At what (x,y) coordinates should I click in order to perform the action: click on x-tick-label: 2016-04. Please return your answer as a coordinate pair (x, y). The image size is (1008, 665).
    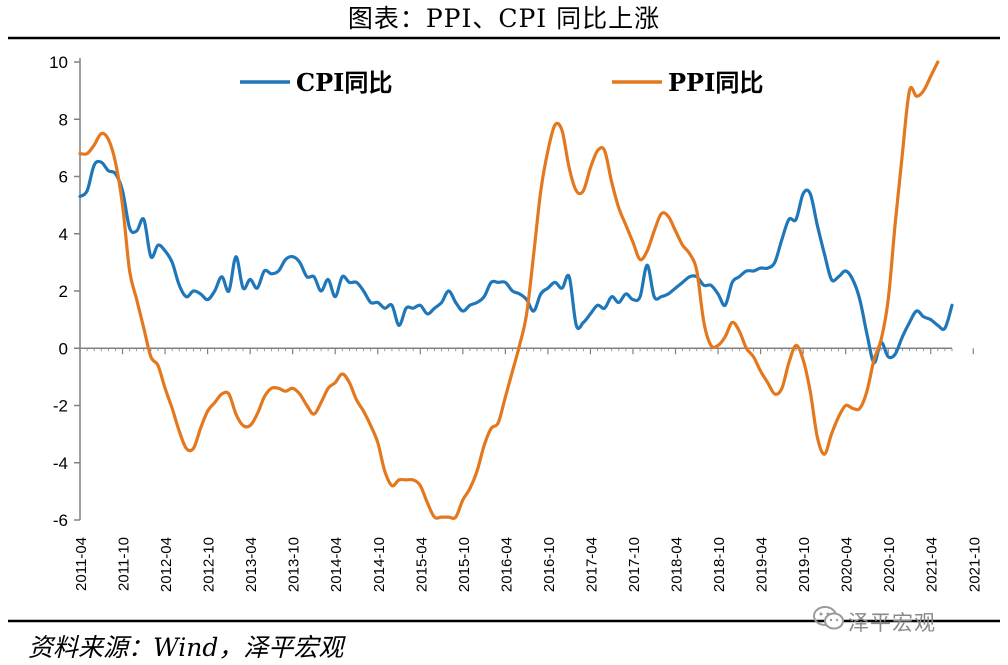
    Looking at the image, I should click on (506, 564).